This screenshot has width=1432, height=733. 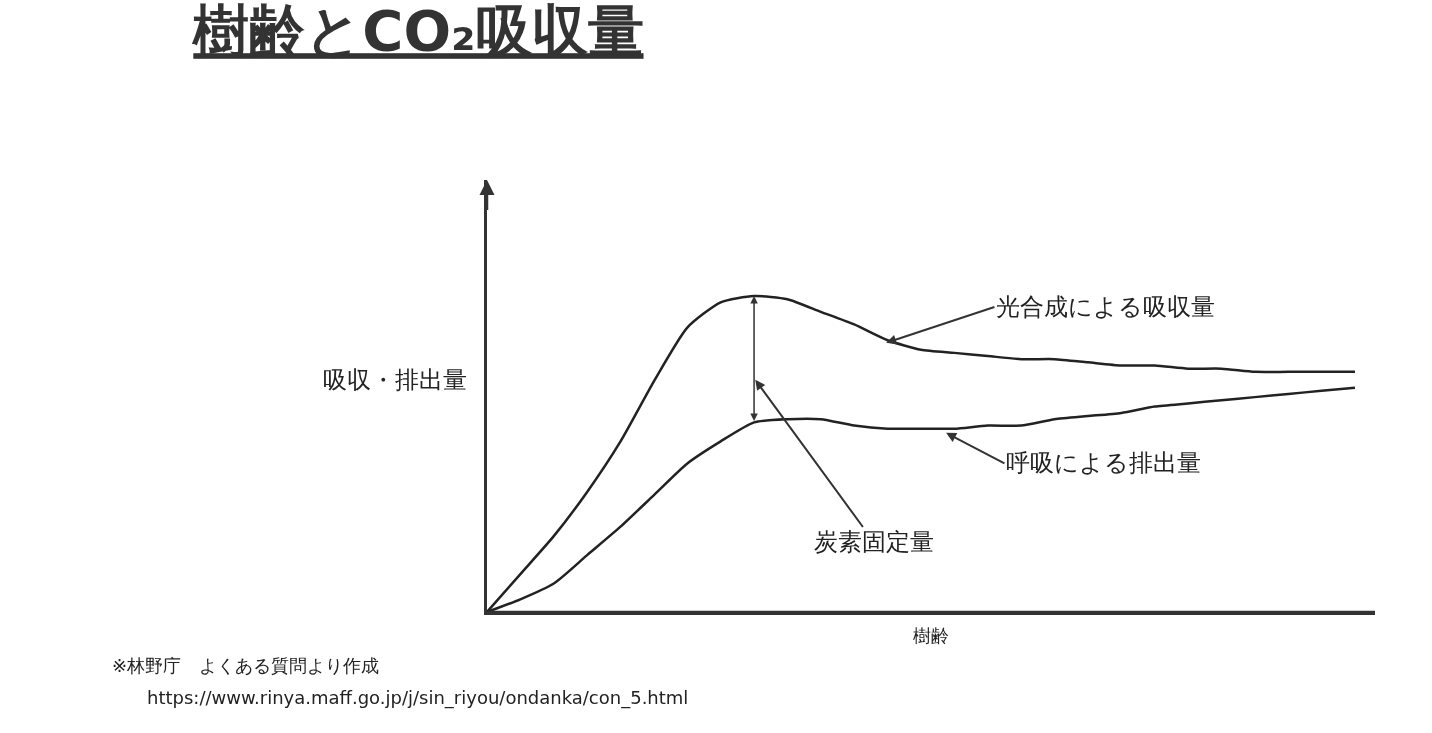 What do you see at coordinates (1105, 307) in the screenshot?
I see `annotation: 光合成による吸収量` at bounding box center [1105, 307].